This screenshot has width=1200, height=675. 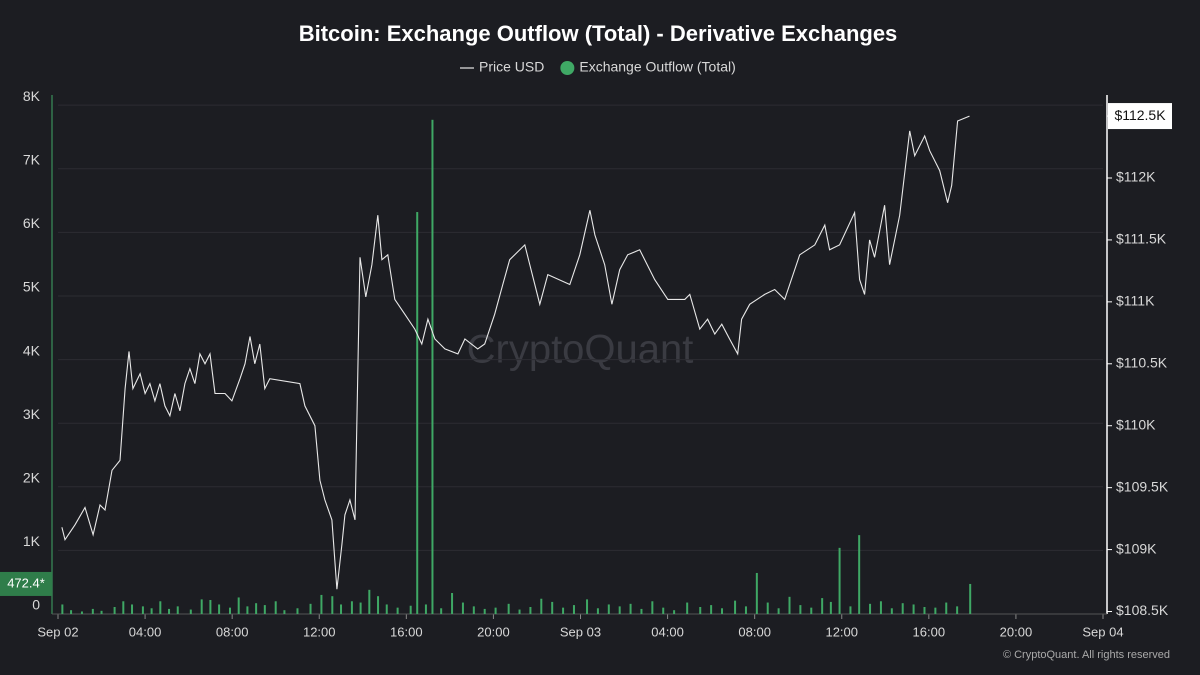 I want to click on y2-tick-label: $110K, so click(x=1136, y=424).